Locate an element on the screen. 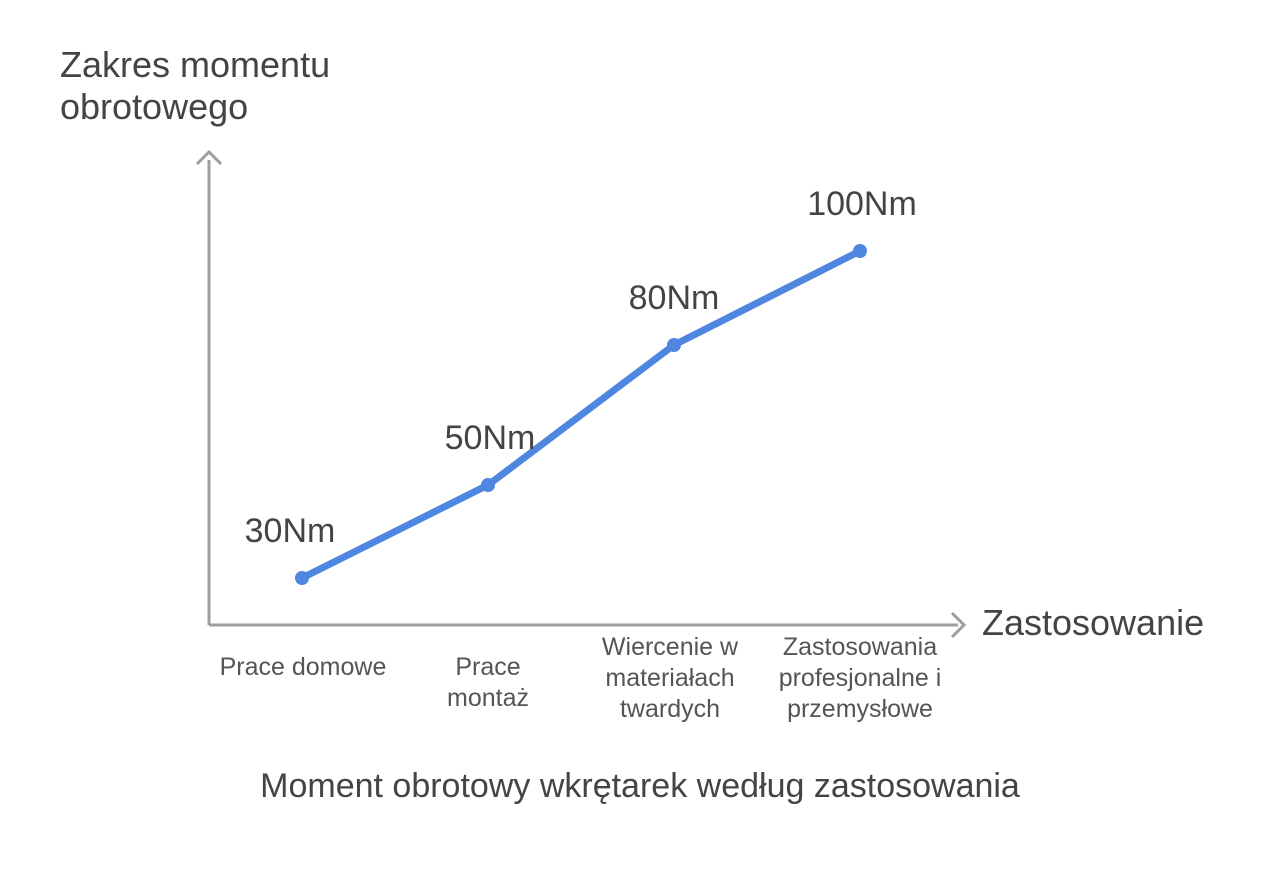 The image size is (1280, 874). x-tick-label: Prace montaż is located at coordinates (488, 682).